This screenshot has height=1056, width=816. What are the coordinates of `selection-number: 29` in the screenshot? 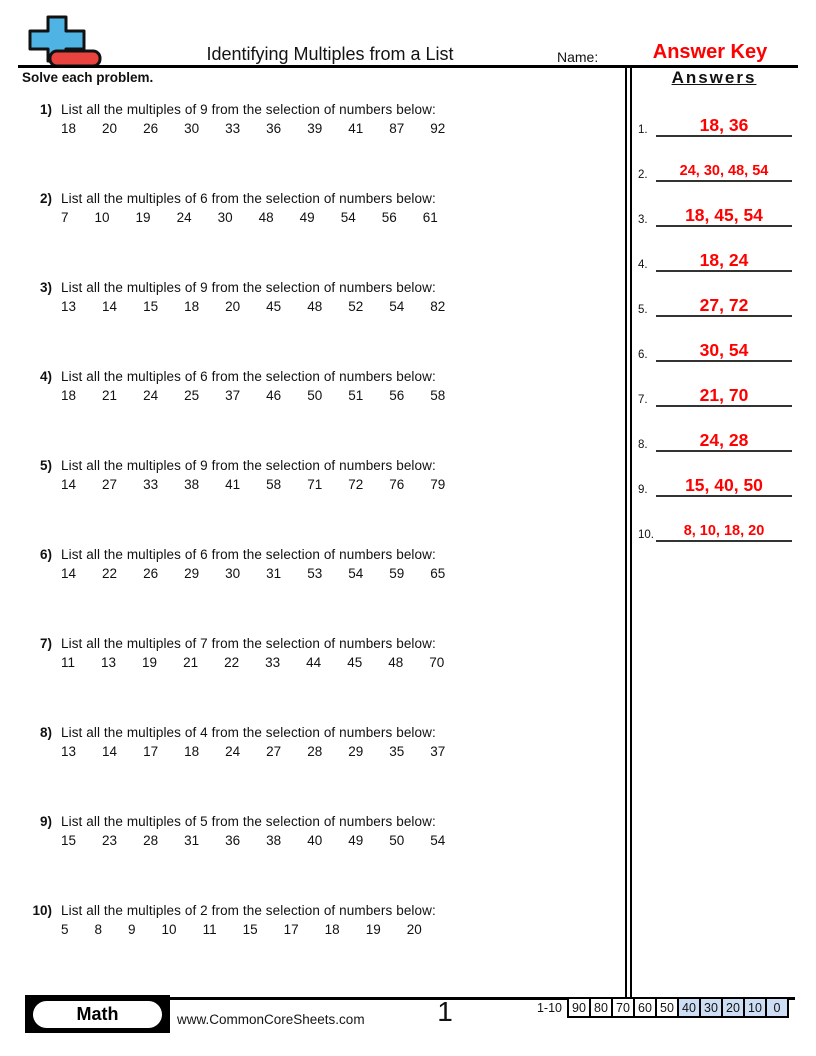 It's located at (192, 573).